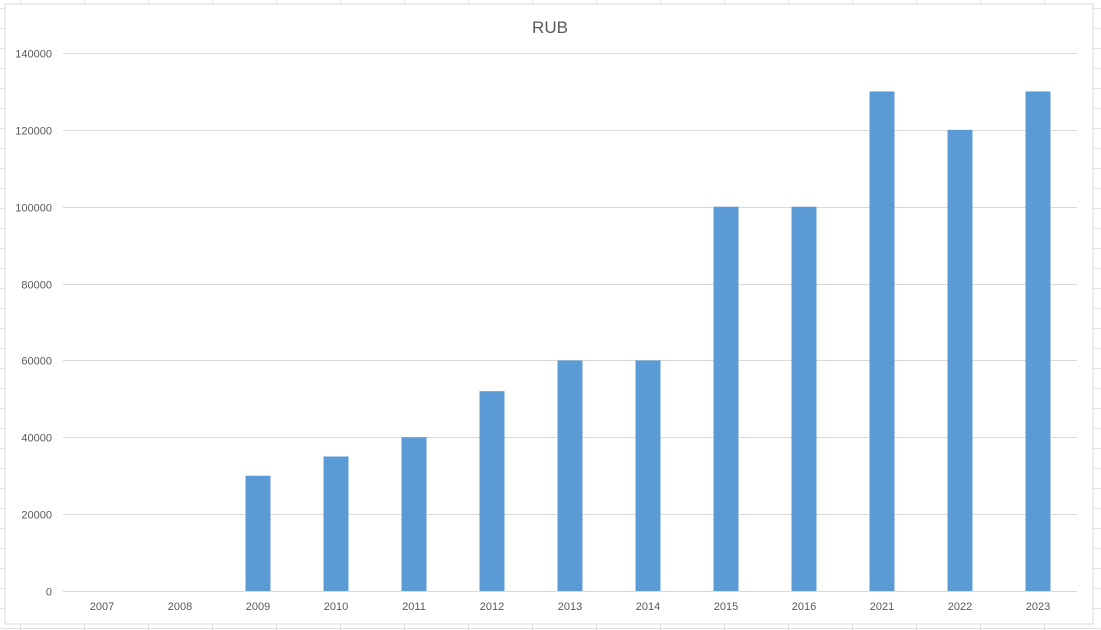 The image size is (1101, 630). What do you see at coordinates (726, 607) in the screenshot?
I see `x-tick-label: 2015` at bounding box center [726, 607].